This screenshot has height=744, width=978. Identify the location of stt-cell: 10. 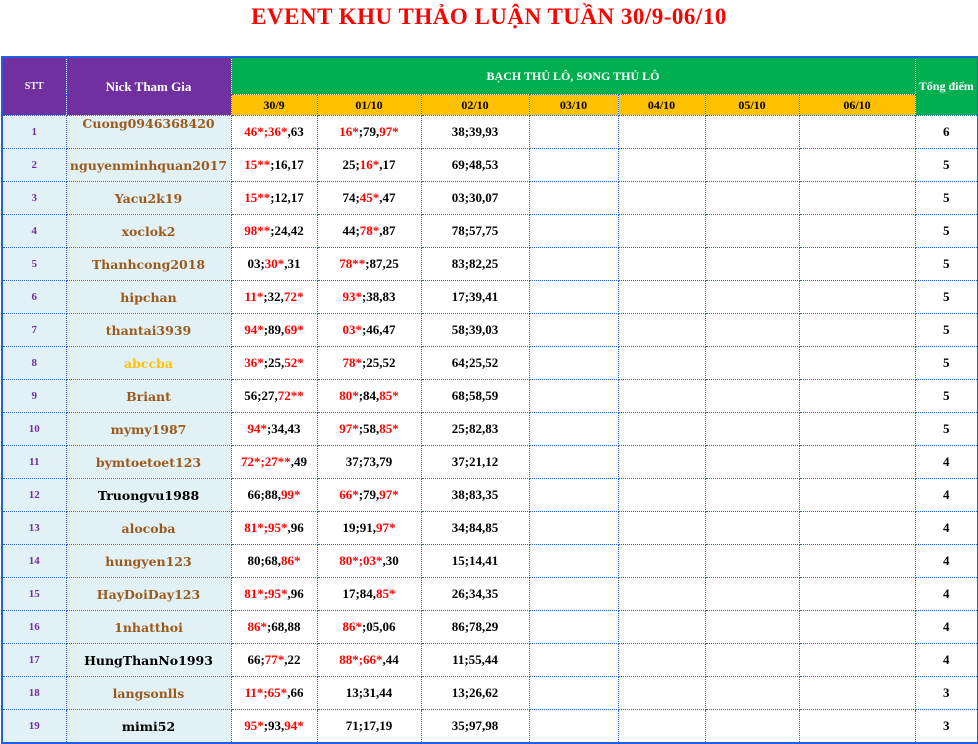
(34, 429).